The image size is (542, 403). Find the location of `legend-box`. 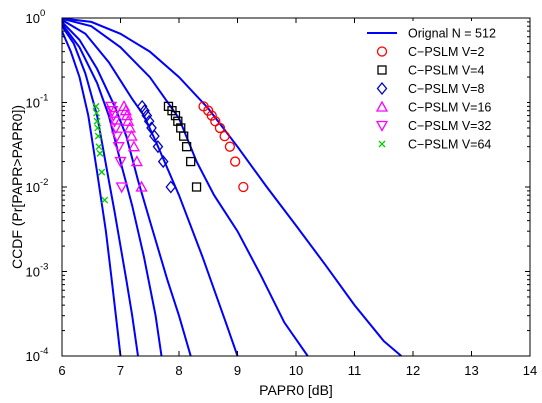

legend-box is located at coordinates (441, 102).